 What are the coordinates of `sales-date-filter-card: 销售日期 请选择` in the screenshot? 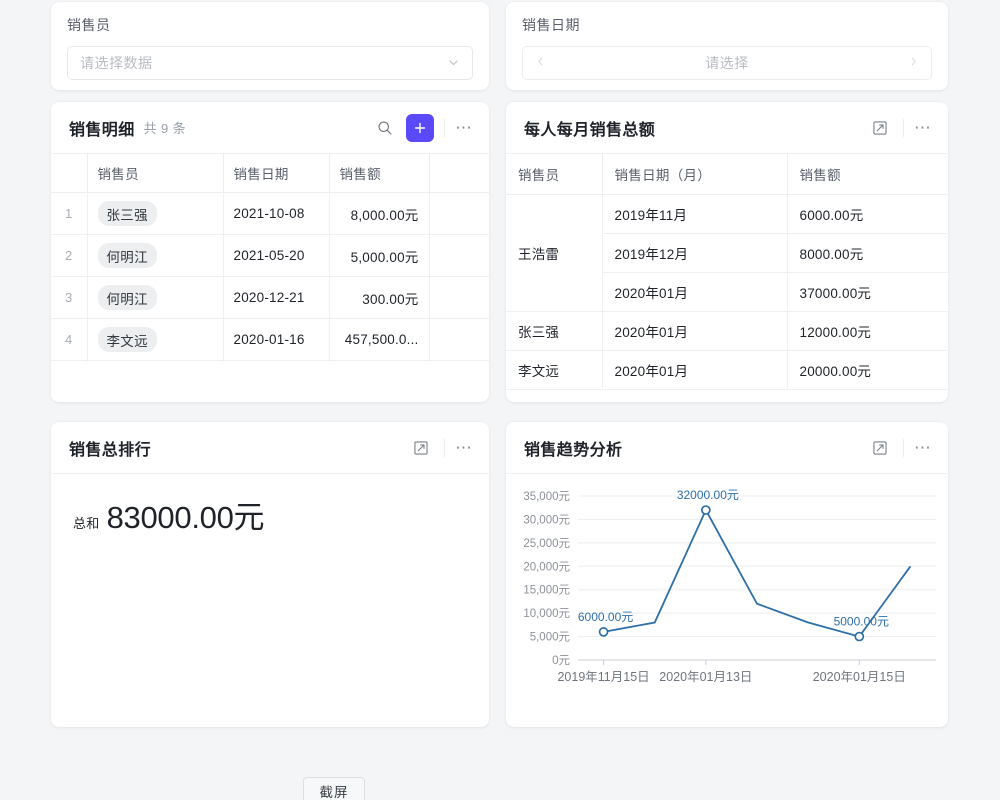 It's located at (727, 46).